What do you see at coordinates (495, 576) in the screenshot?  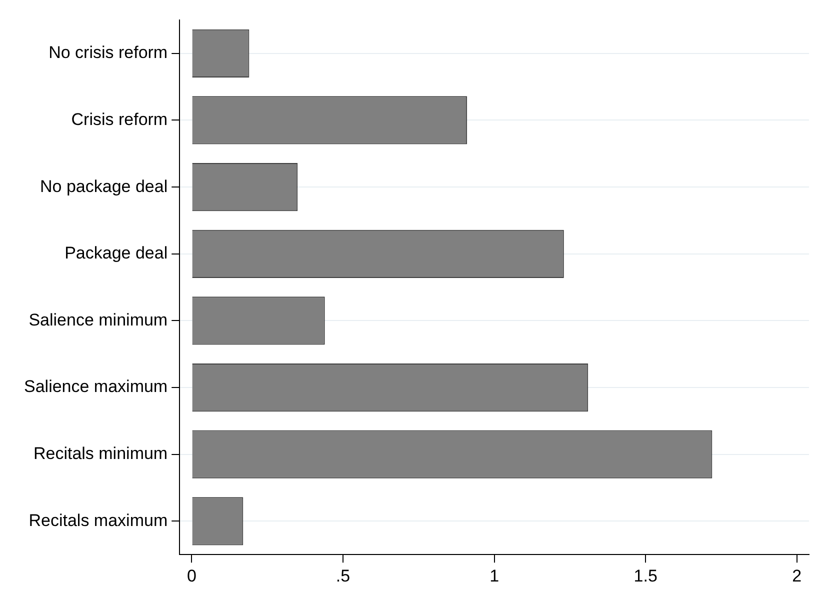 I see `x-tick-label: 1` at bounding box center [495, 576].